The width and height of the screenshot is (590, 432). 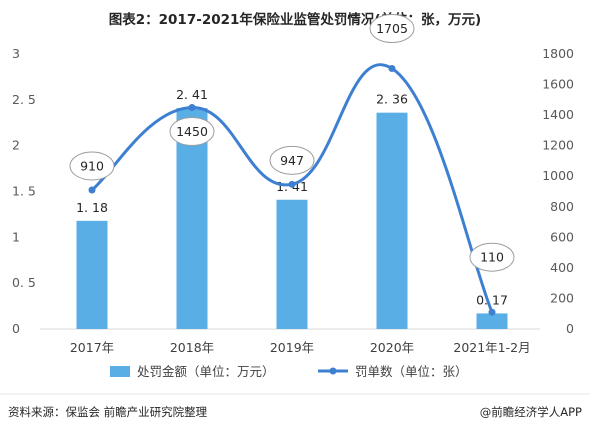 What do you see at coordinates (562, 206) in the screenshot?
I see `right-y-tick-label: 800` at bounding box center [562, 206].